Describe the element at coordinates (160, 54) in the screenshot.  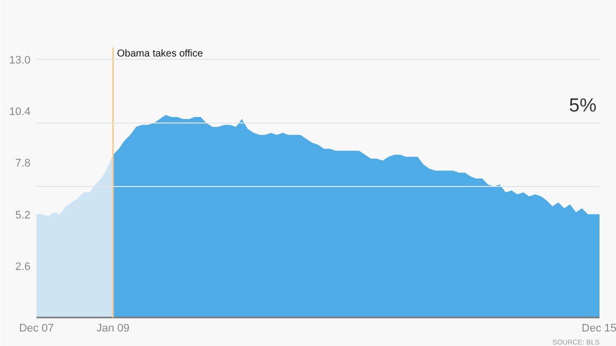
I see `ref-line-label: Obama takes office` at that location.